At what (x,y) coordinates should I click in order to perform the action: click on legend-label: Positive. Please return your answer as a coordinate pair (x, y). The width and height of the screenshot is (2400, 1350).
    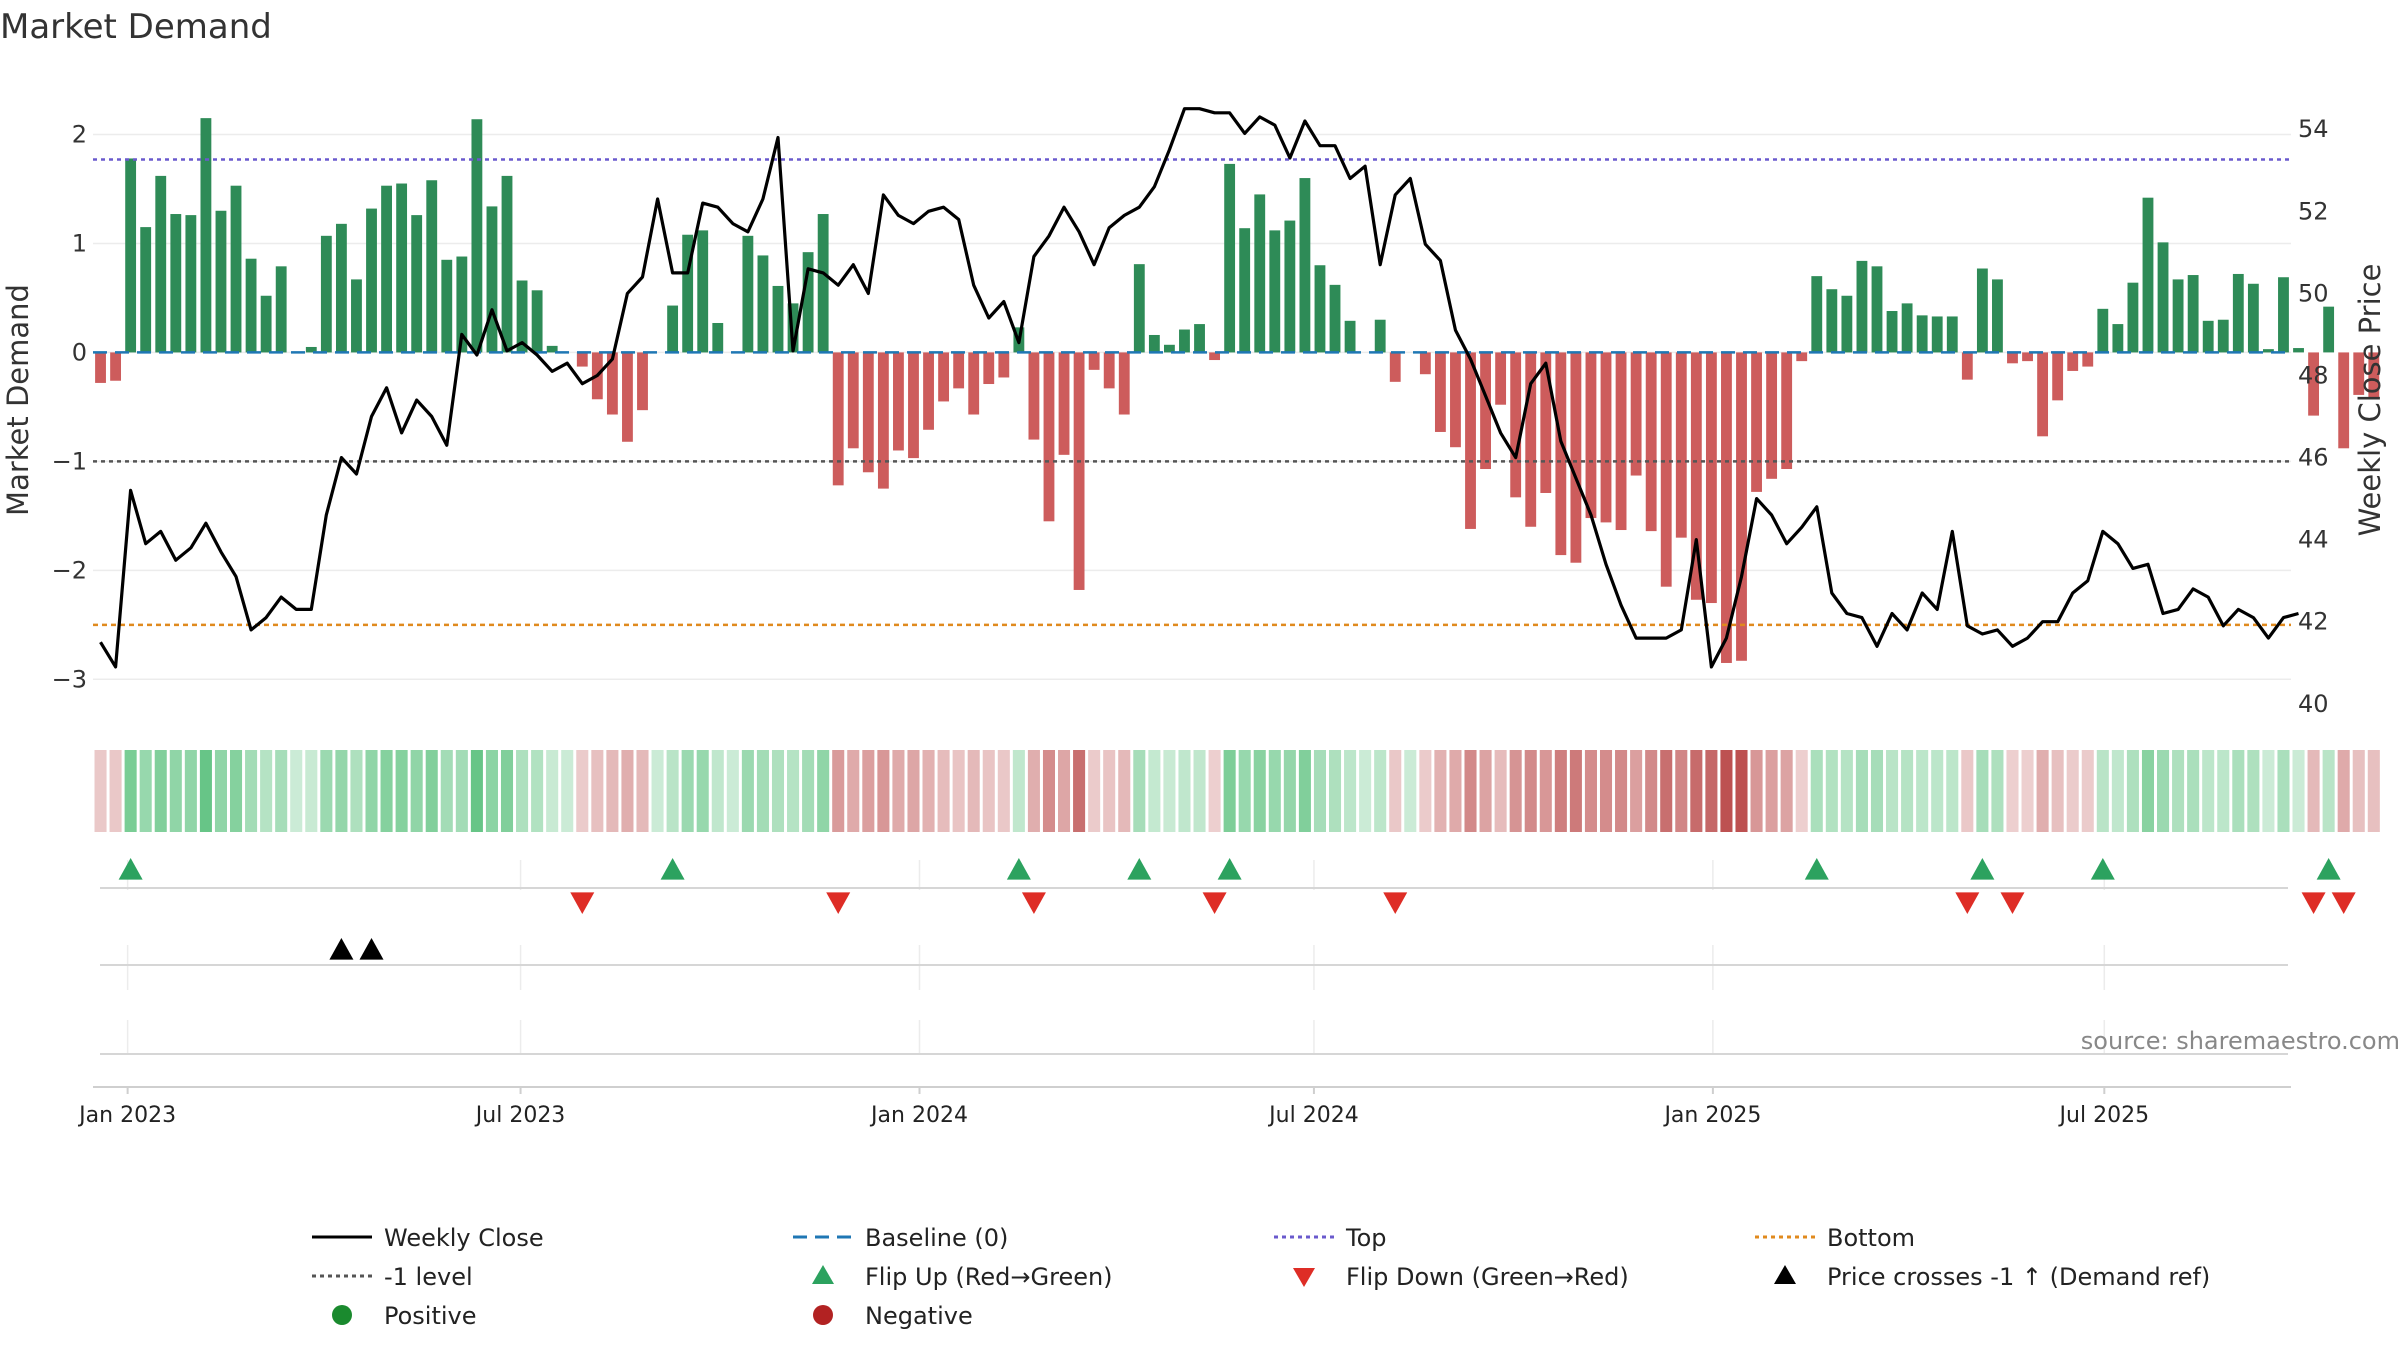
    Looking at the image, I should click on (430, 1316).